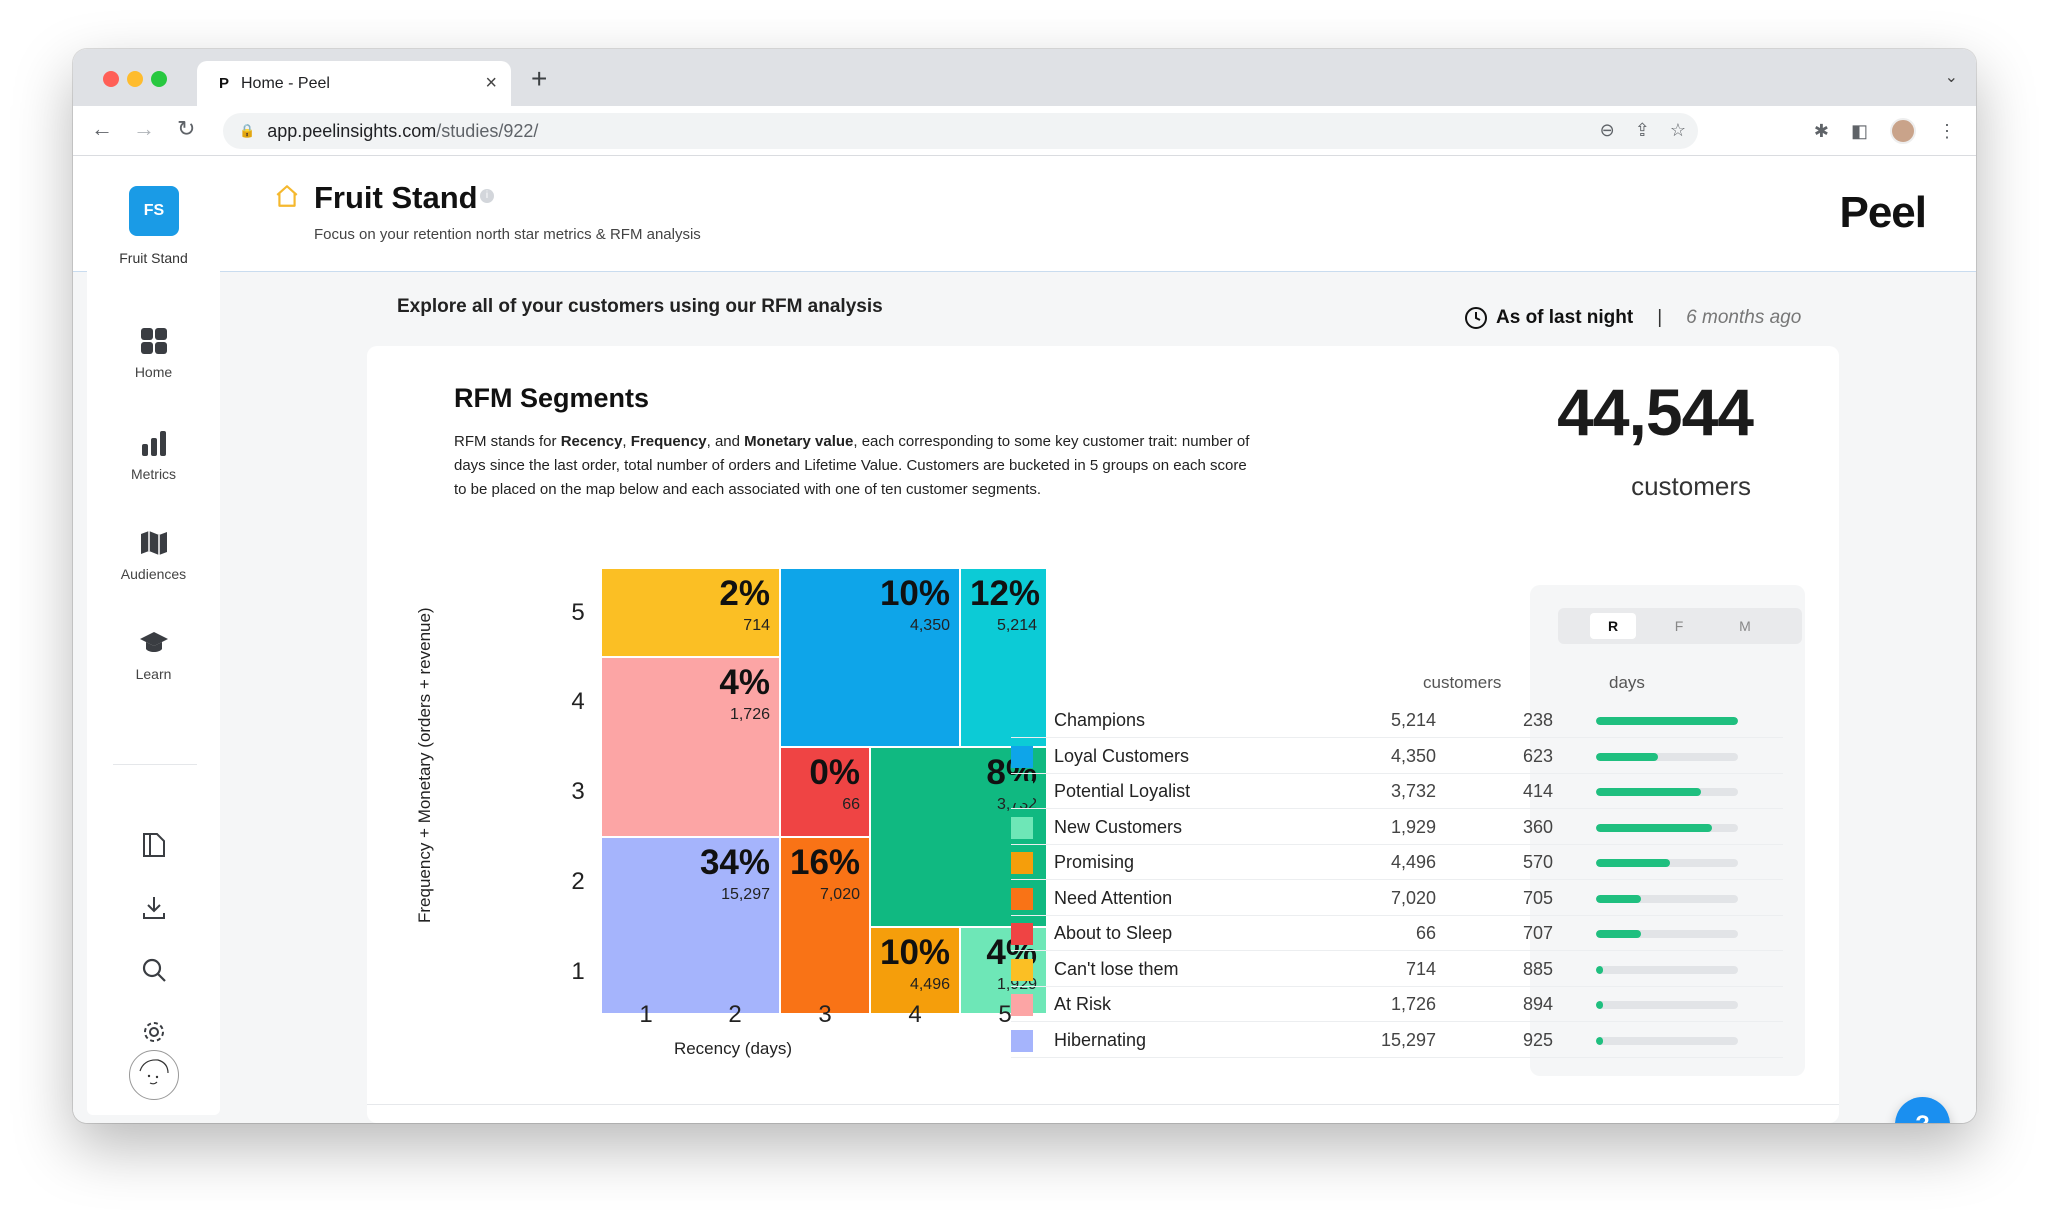 The height and width of the screenshot is (1221, 2048). What do you see at coordinates (186, 128) in the screenshot?
I see `reload-button: ↻` at bounding box center [186, 128].